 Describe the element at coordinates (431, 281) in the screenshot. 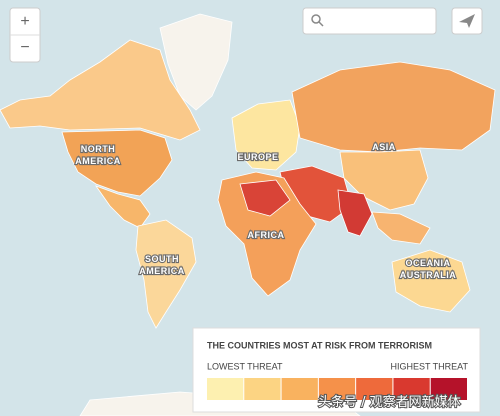

I see `australia` at that location.